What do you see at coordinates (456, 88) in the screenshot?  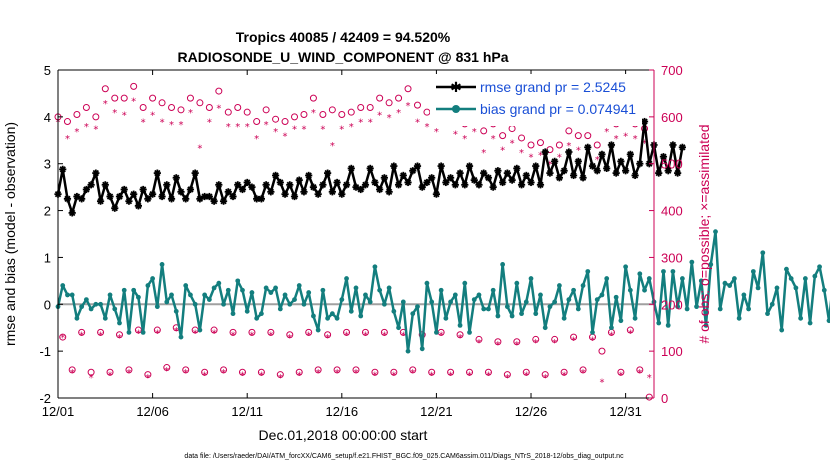 I see `legend-rmse-marker: ✱` at bounding box center [456, 88].